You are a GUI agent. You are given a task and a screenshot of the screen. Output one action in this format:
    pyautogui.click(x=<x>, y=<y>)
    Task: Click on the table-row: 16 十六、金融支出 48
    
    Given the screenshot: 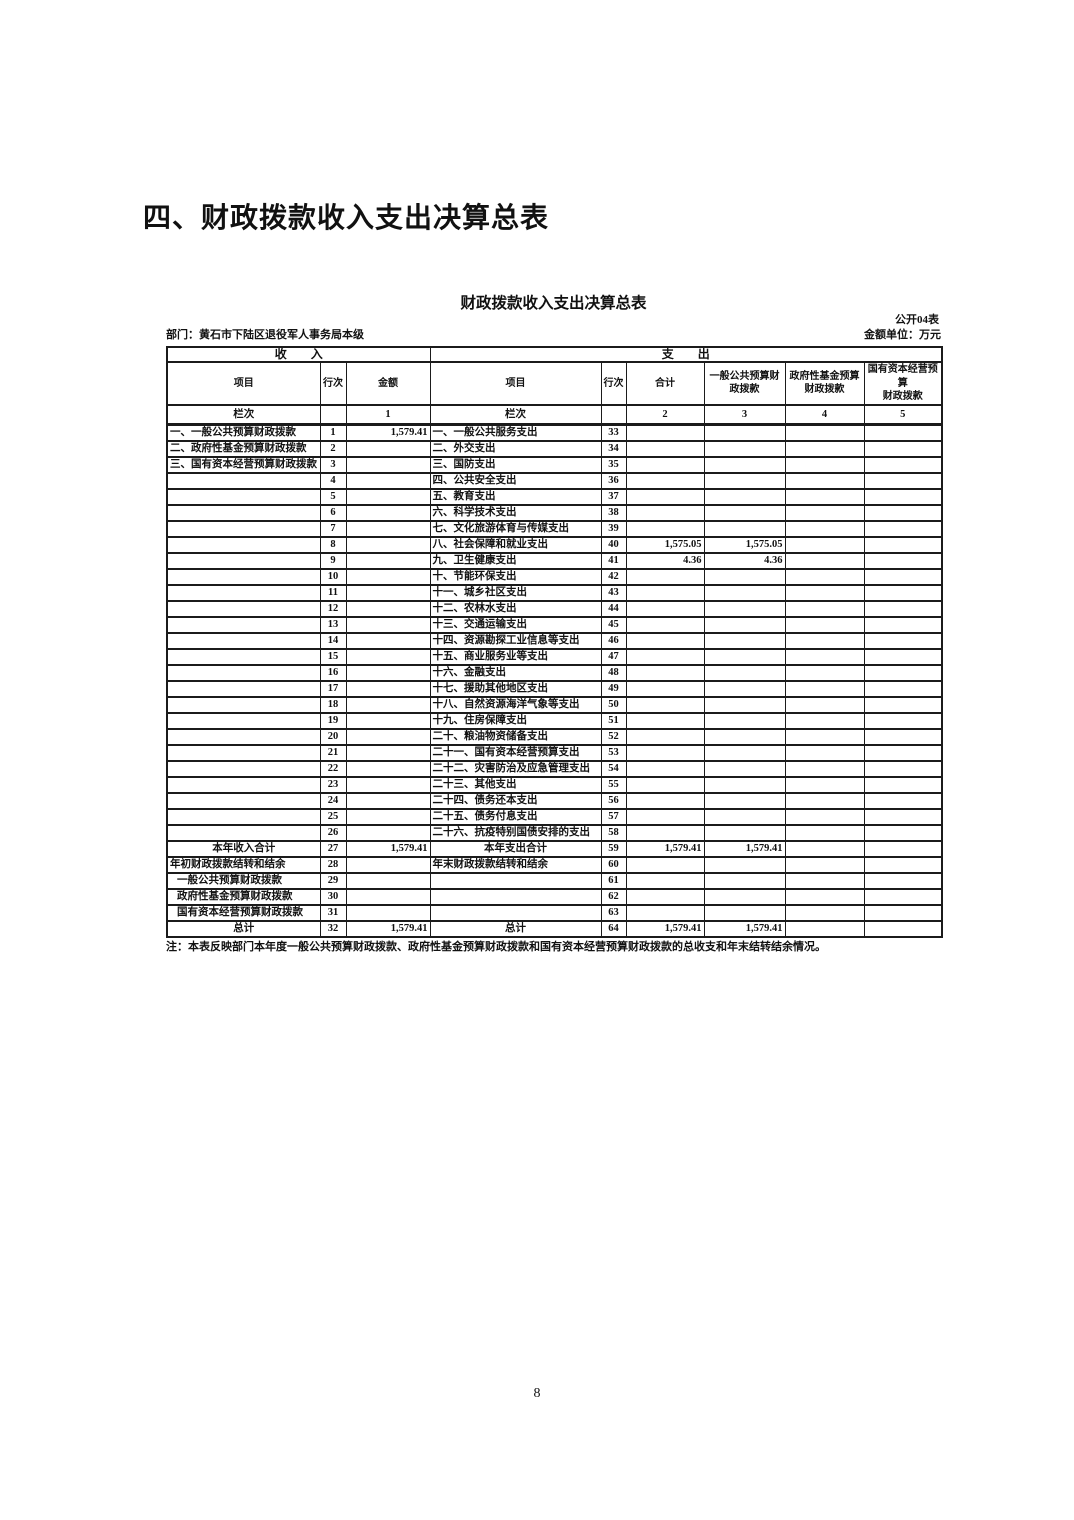 What is the action you would take?
    pyautogui.click(x=554, y=672)
    